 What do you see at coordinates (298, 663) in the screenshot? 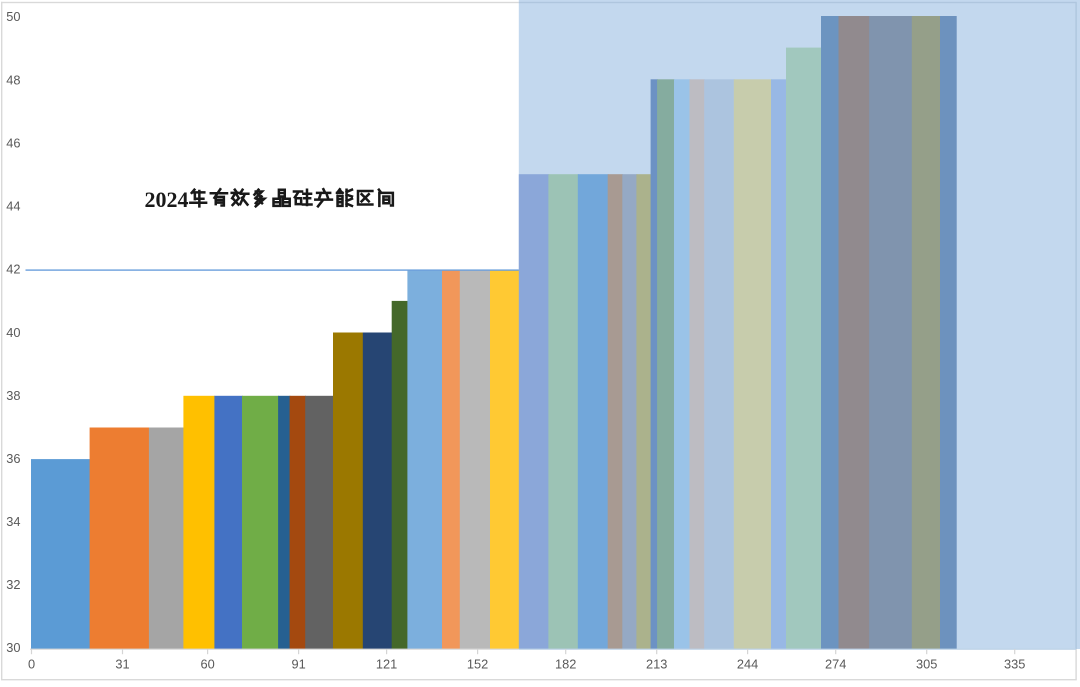
I see `svg-text: 91` at bounding box center [298, 663].